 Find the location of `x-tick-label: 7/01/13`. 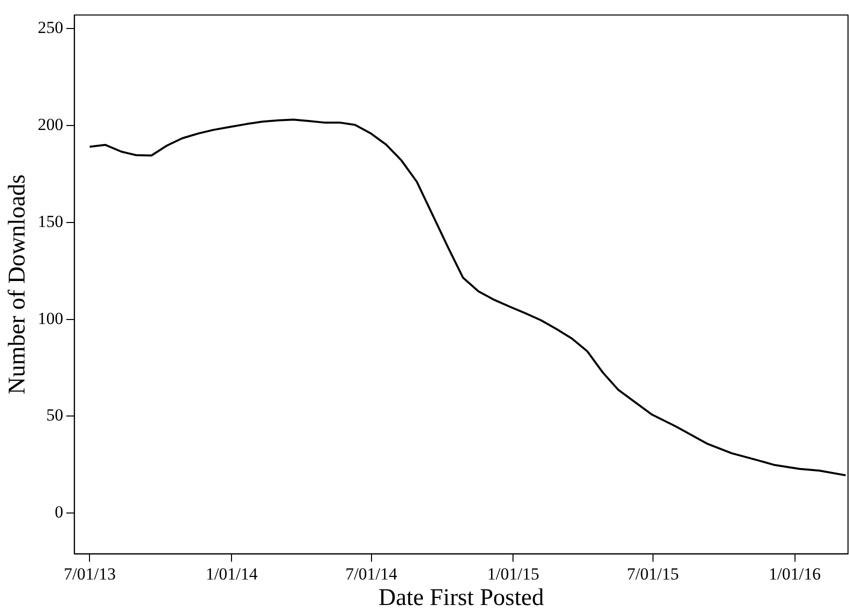

x-tick-label: 7/01/13 is located at coordinates (90, 574).